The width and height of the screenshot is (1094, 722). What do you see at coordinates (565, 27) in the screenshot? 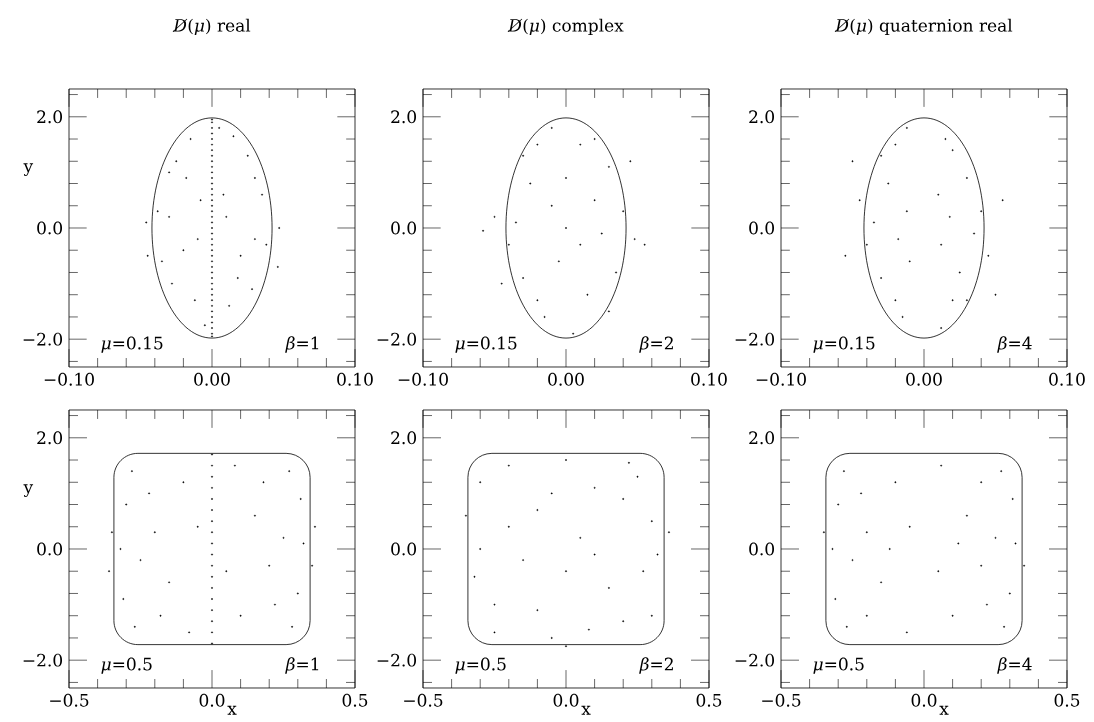
I see `chart-title: D̸(μ) complex` at bounding box center [565, 27].